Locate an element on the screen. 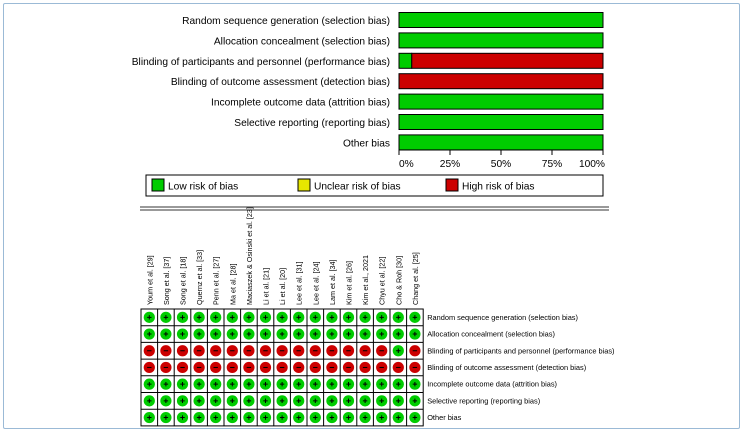  x-tick-label: 0% is located at coordinates (406, 164).